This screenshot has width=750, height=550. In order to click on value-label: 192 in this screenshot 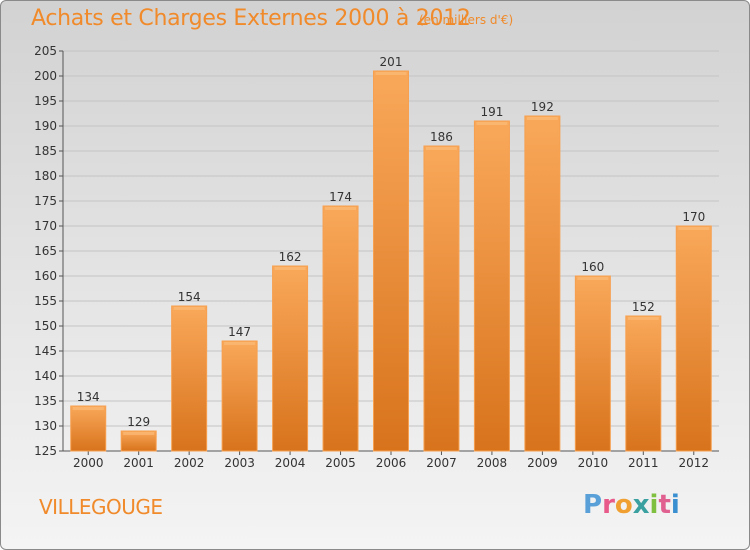, I will do `click(542, 107)`.